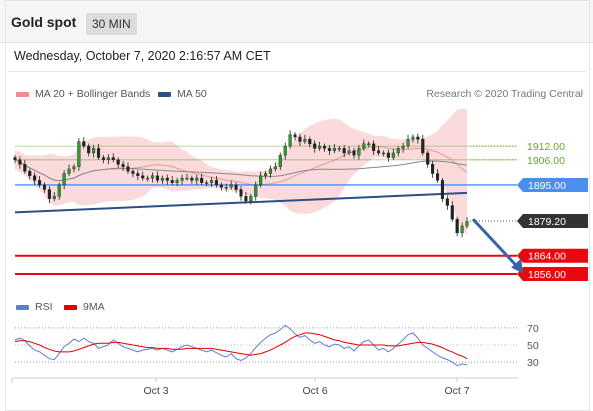 Image resolution: width=593 pixels, height=411 pixels. I want to click on rsi-pane: 70 50 30, so click(276, 346).